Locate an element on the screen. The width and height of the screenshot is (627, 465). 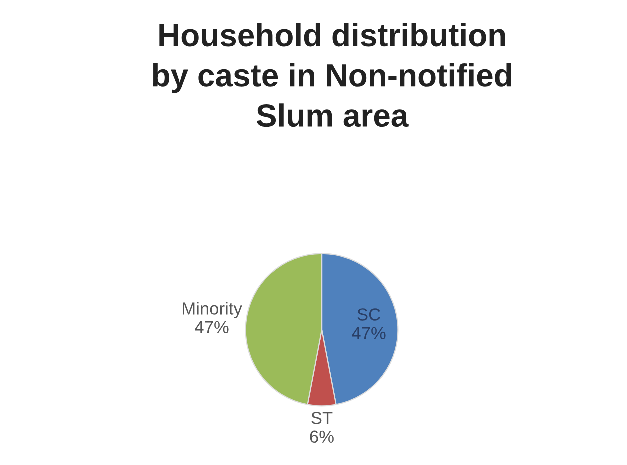
slice-label: SC is located at coordinates (369, 314).